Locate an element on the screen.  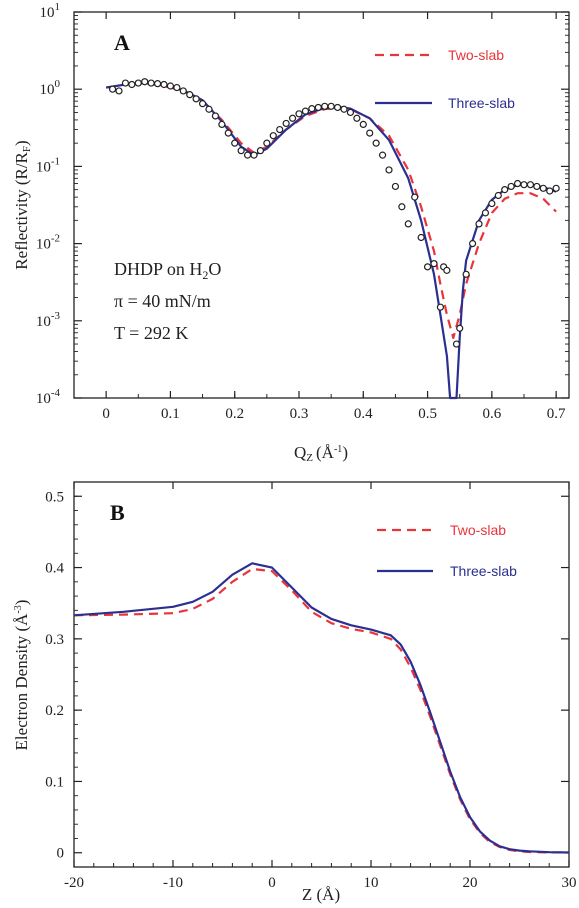
panel-a-x-axis-label: QZ (Å-1) is located at coordinates (321, 453).